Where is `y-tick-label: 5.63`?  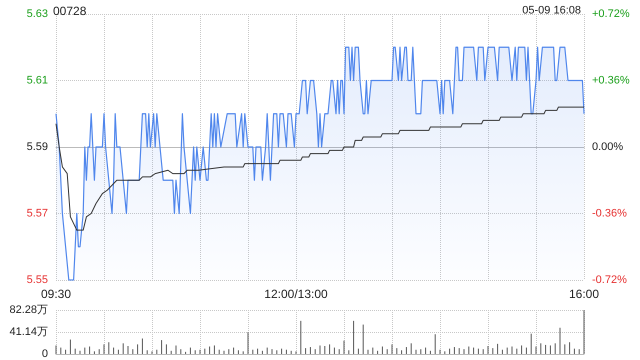
y-tick-label: 5.63 is located at coordinates (37, 14).